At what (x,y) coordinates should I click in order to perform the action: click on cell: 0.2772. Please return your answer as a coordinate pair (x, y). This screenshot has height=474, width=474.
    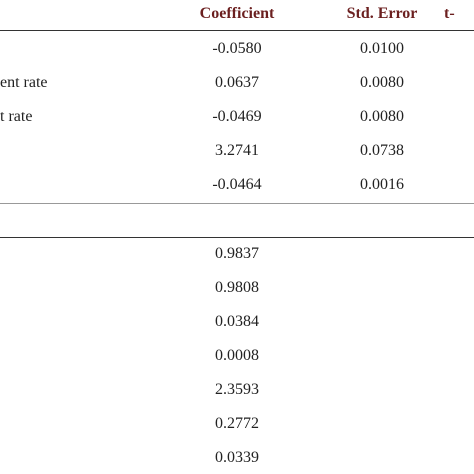
    Looking at the image, I should click on (237, 423).